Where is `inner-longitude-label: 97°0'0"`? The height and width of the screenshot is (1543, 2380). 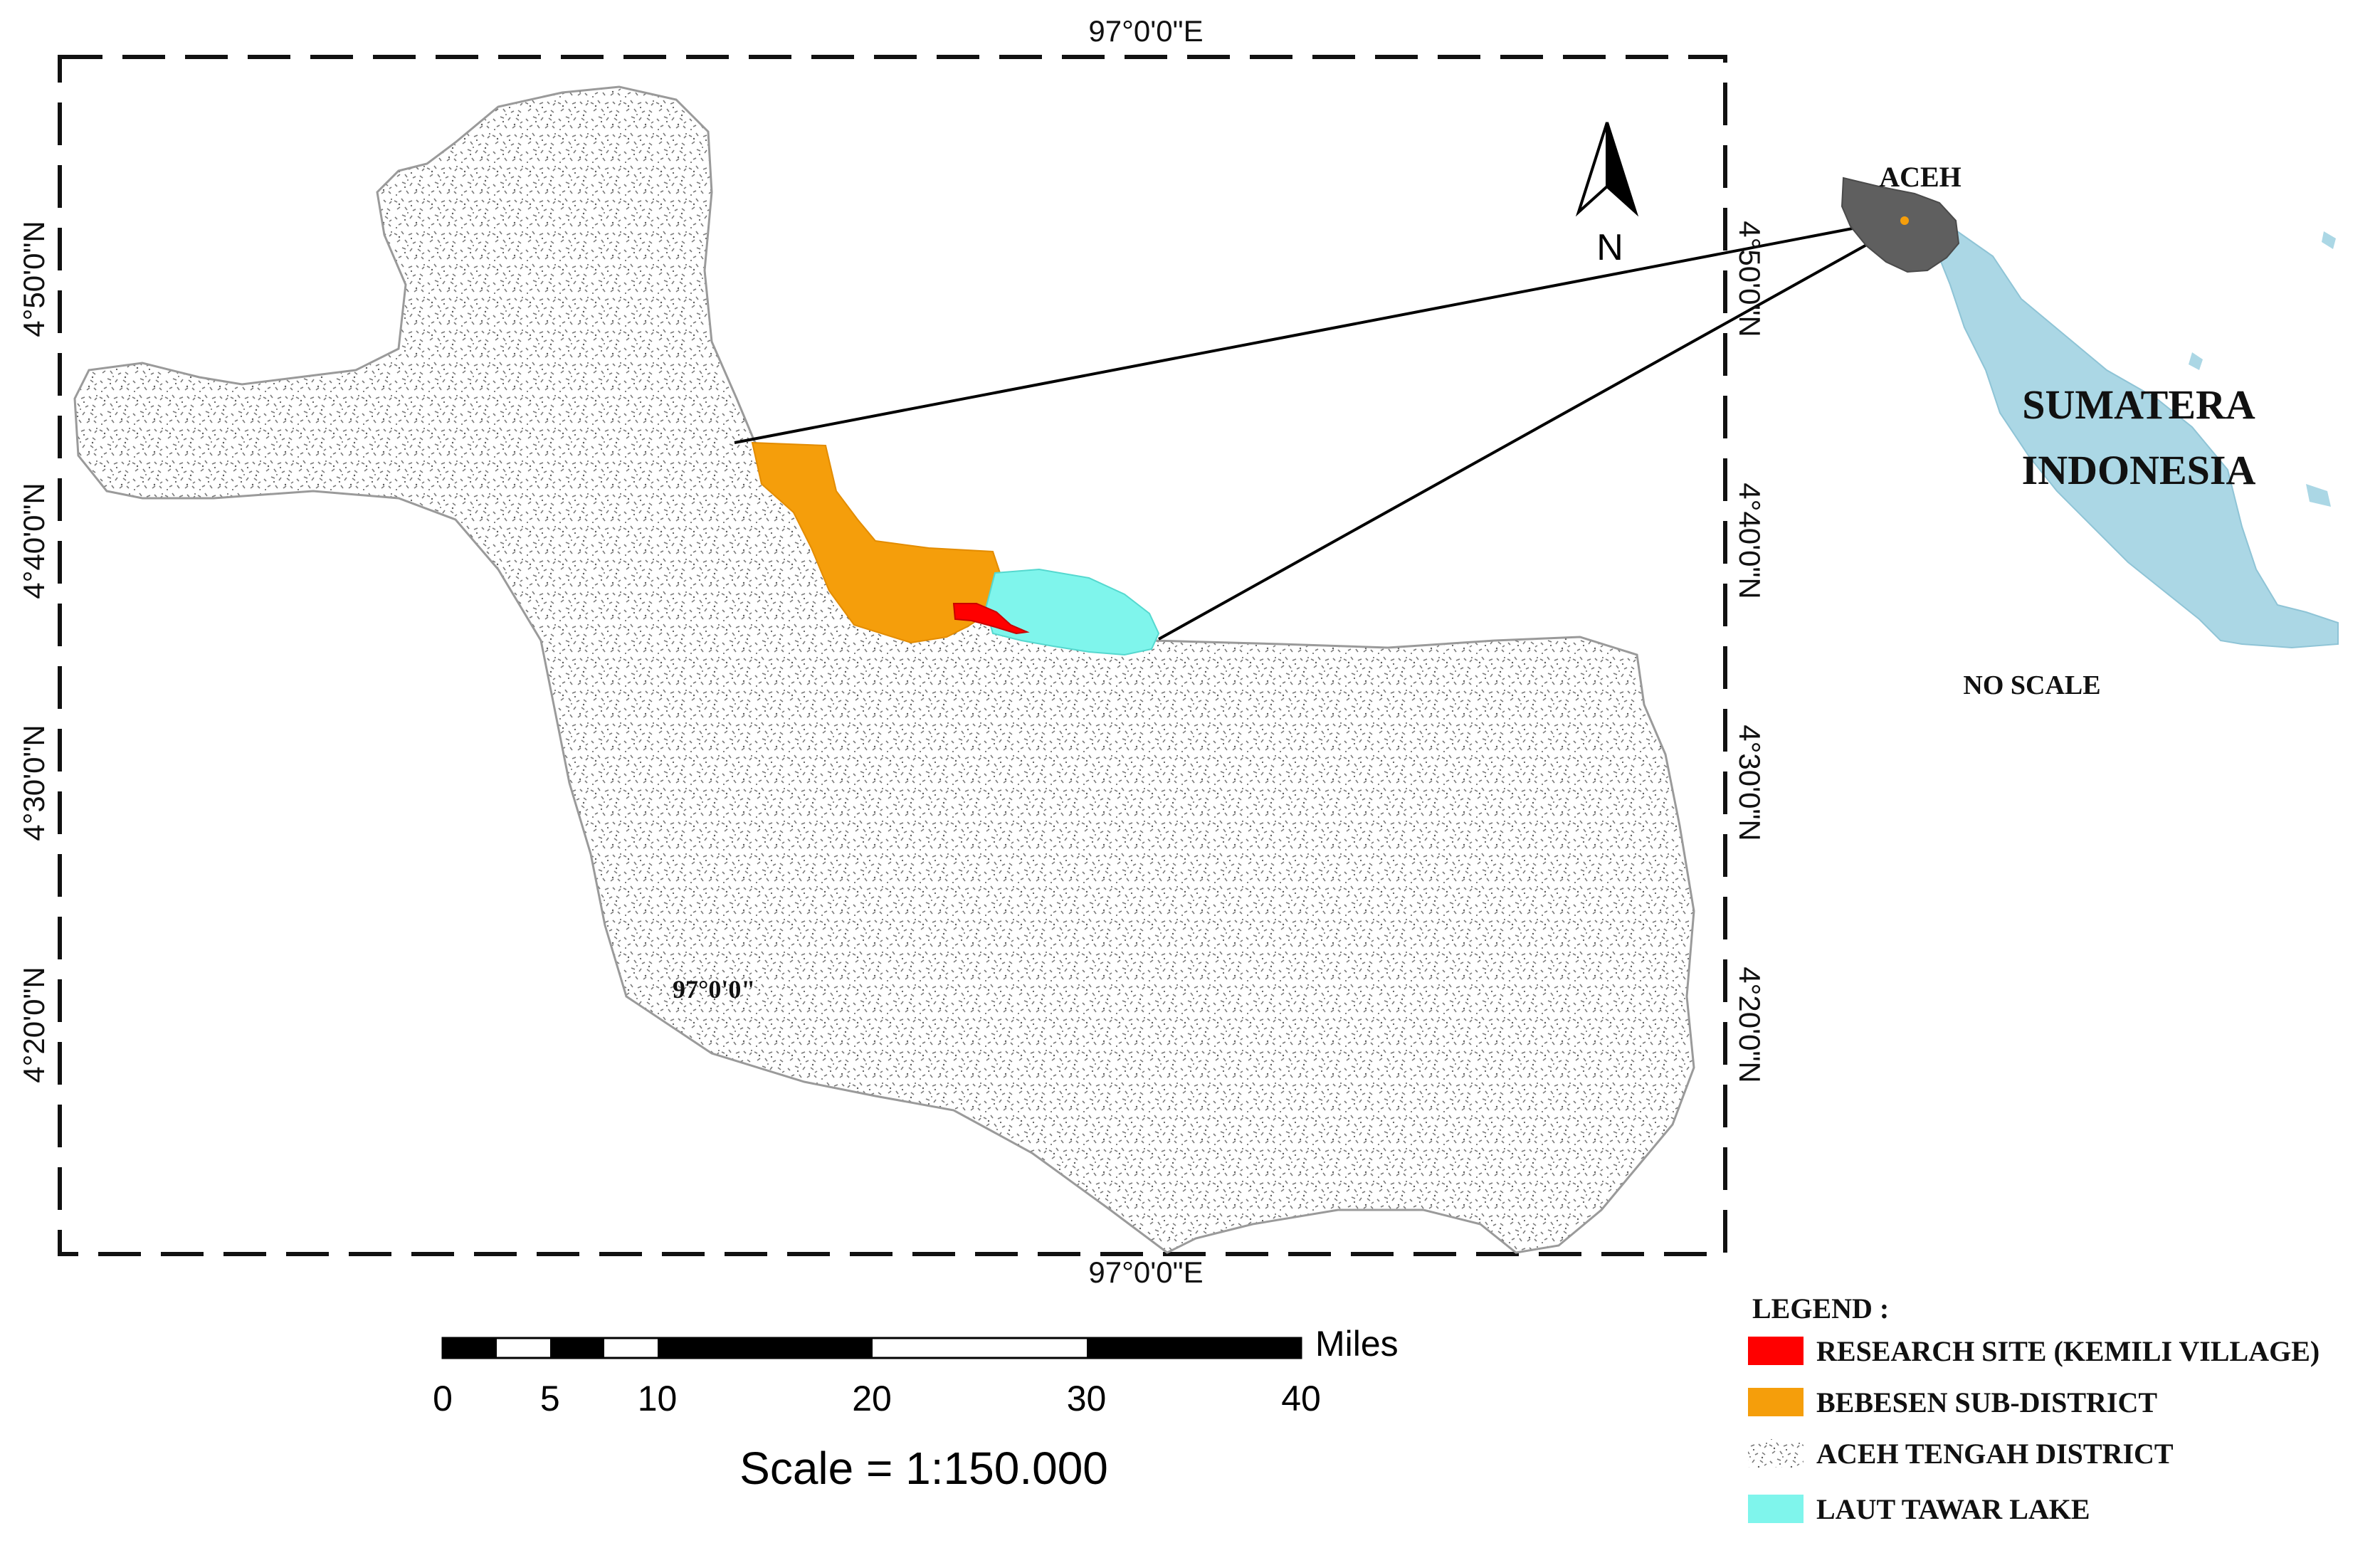
inner-longitude-label: 97°0'0" is located at coordinates (714, 990).